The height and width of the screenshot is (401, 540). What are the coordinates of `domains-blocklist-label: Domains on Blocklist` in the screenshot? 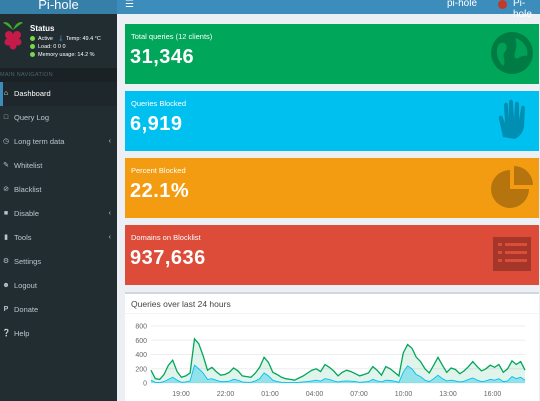 It's located at (166, 237).